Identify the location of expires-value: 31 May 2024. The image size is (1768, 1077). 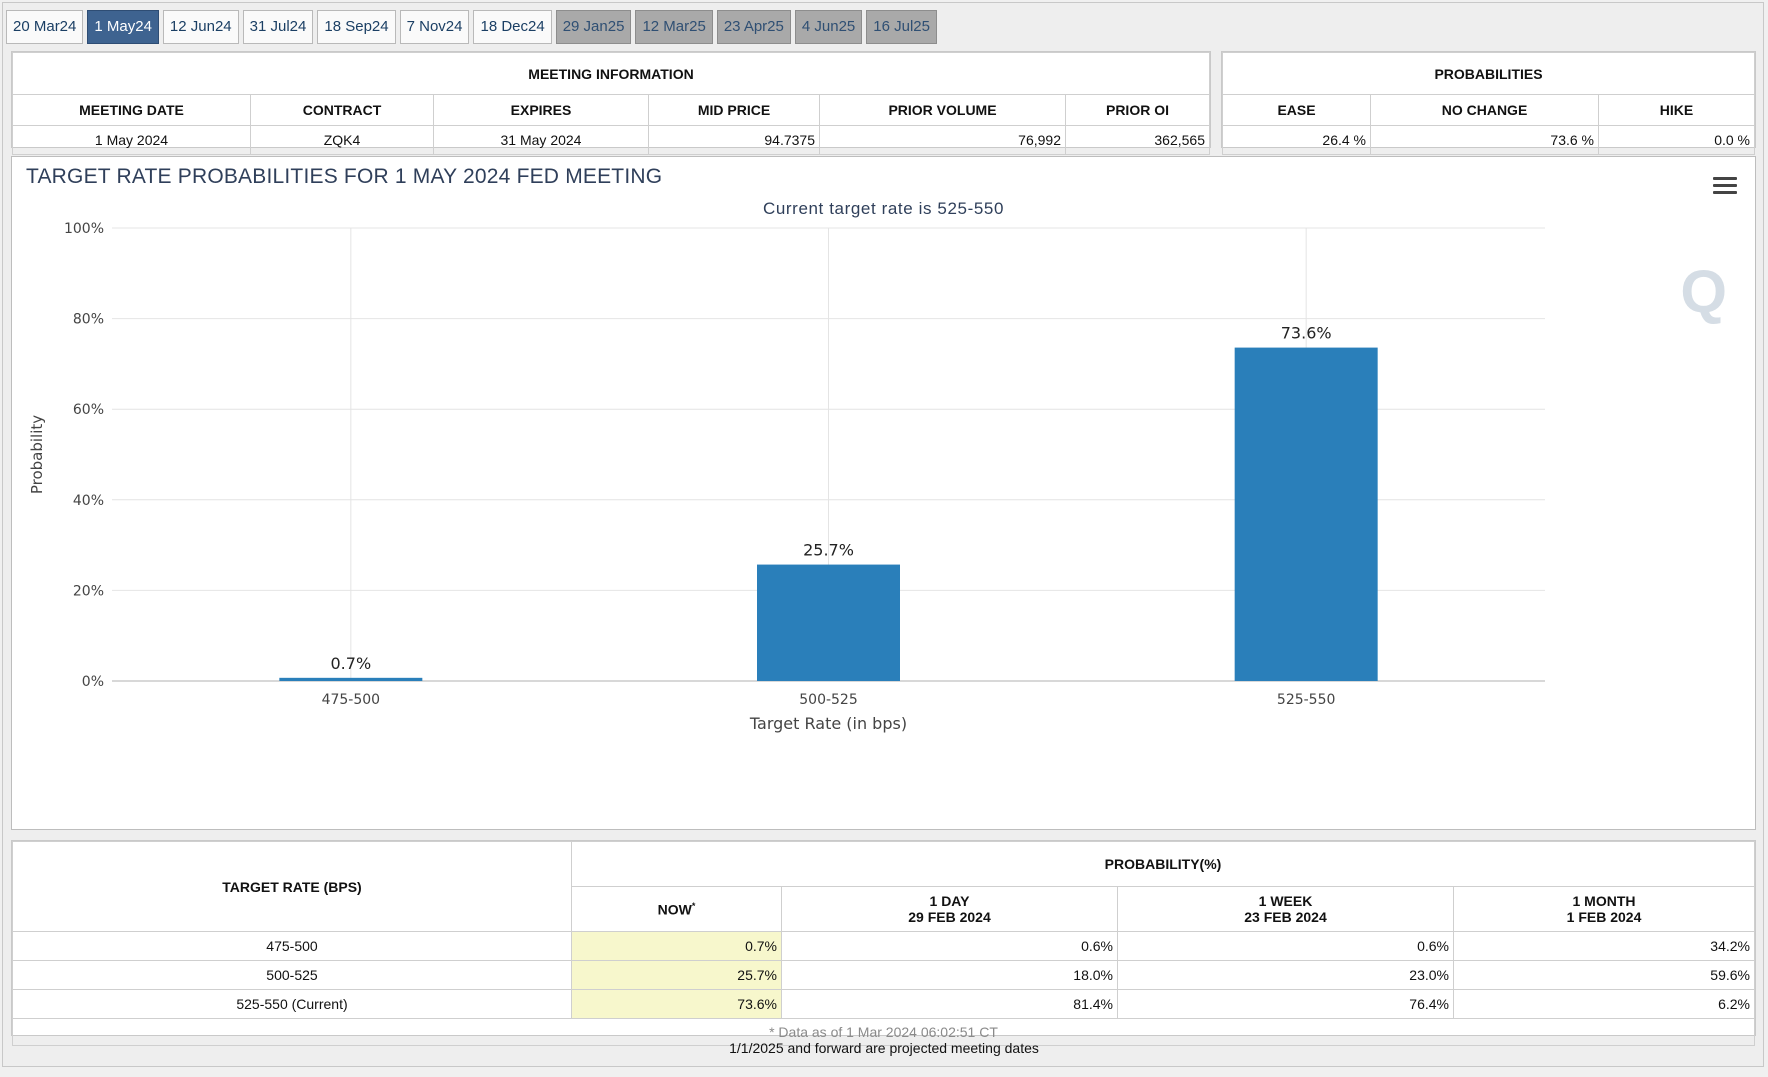
(541, 140).